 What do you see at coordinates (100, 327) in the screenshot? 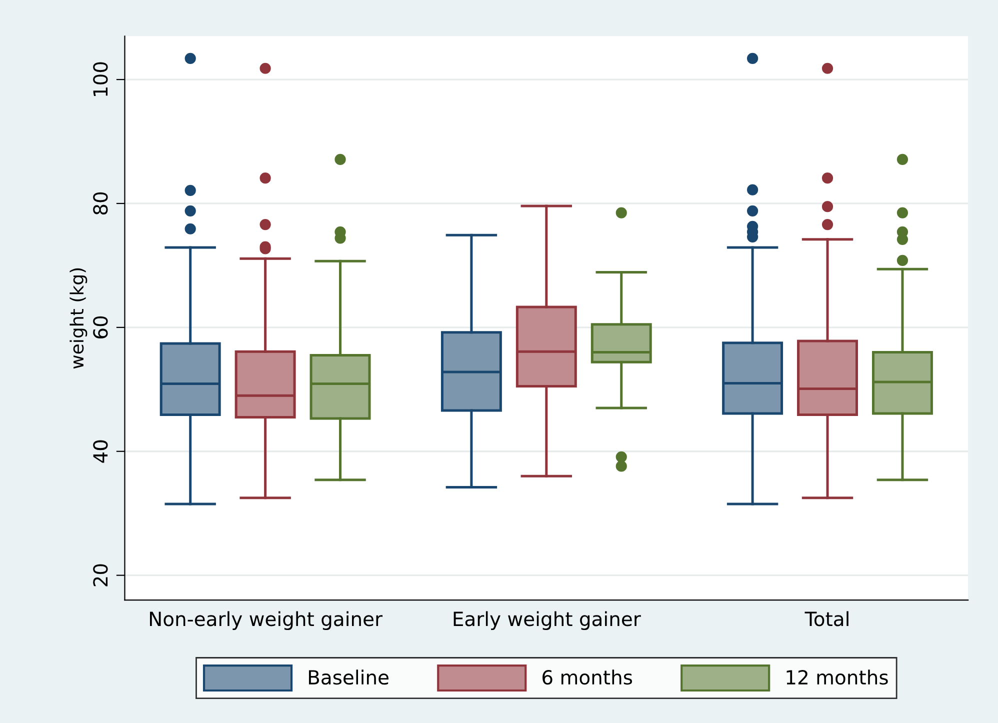
I see `y-tick-label: 60` at bounding box center [100, 327].